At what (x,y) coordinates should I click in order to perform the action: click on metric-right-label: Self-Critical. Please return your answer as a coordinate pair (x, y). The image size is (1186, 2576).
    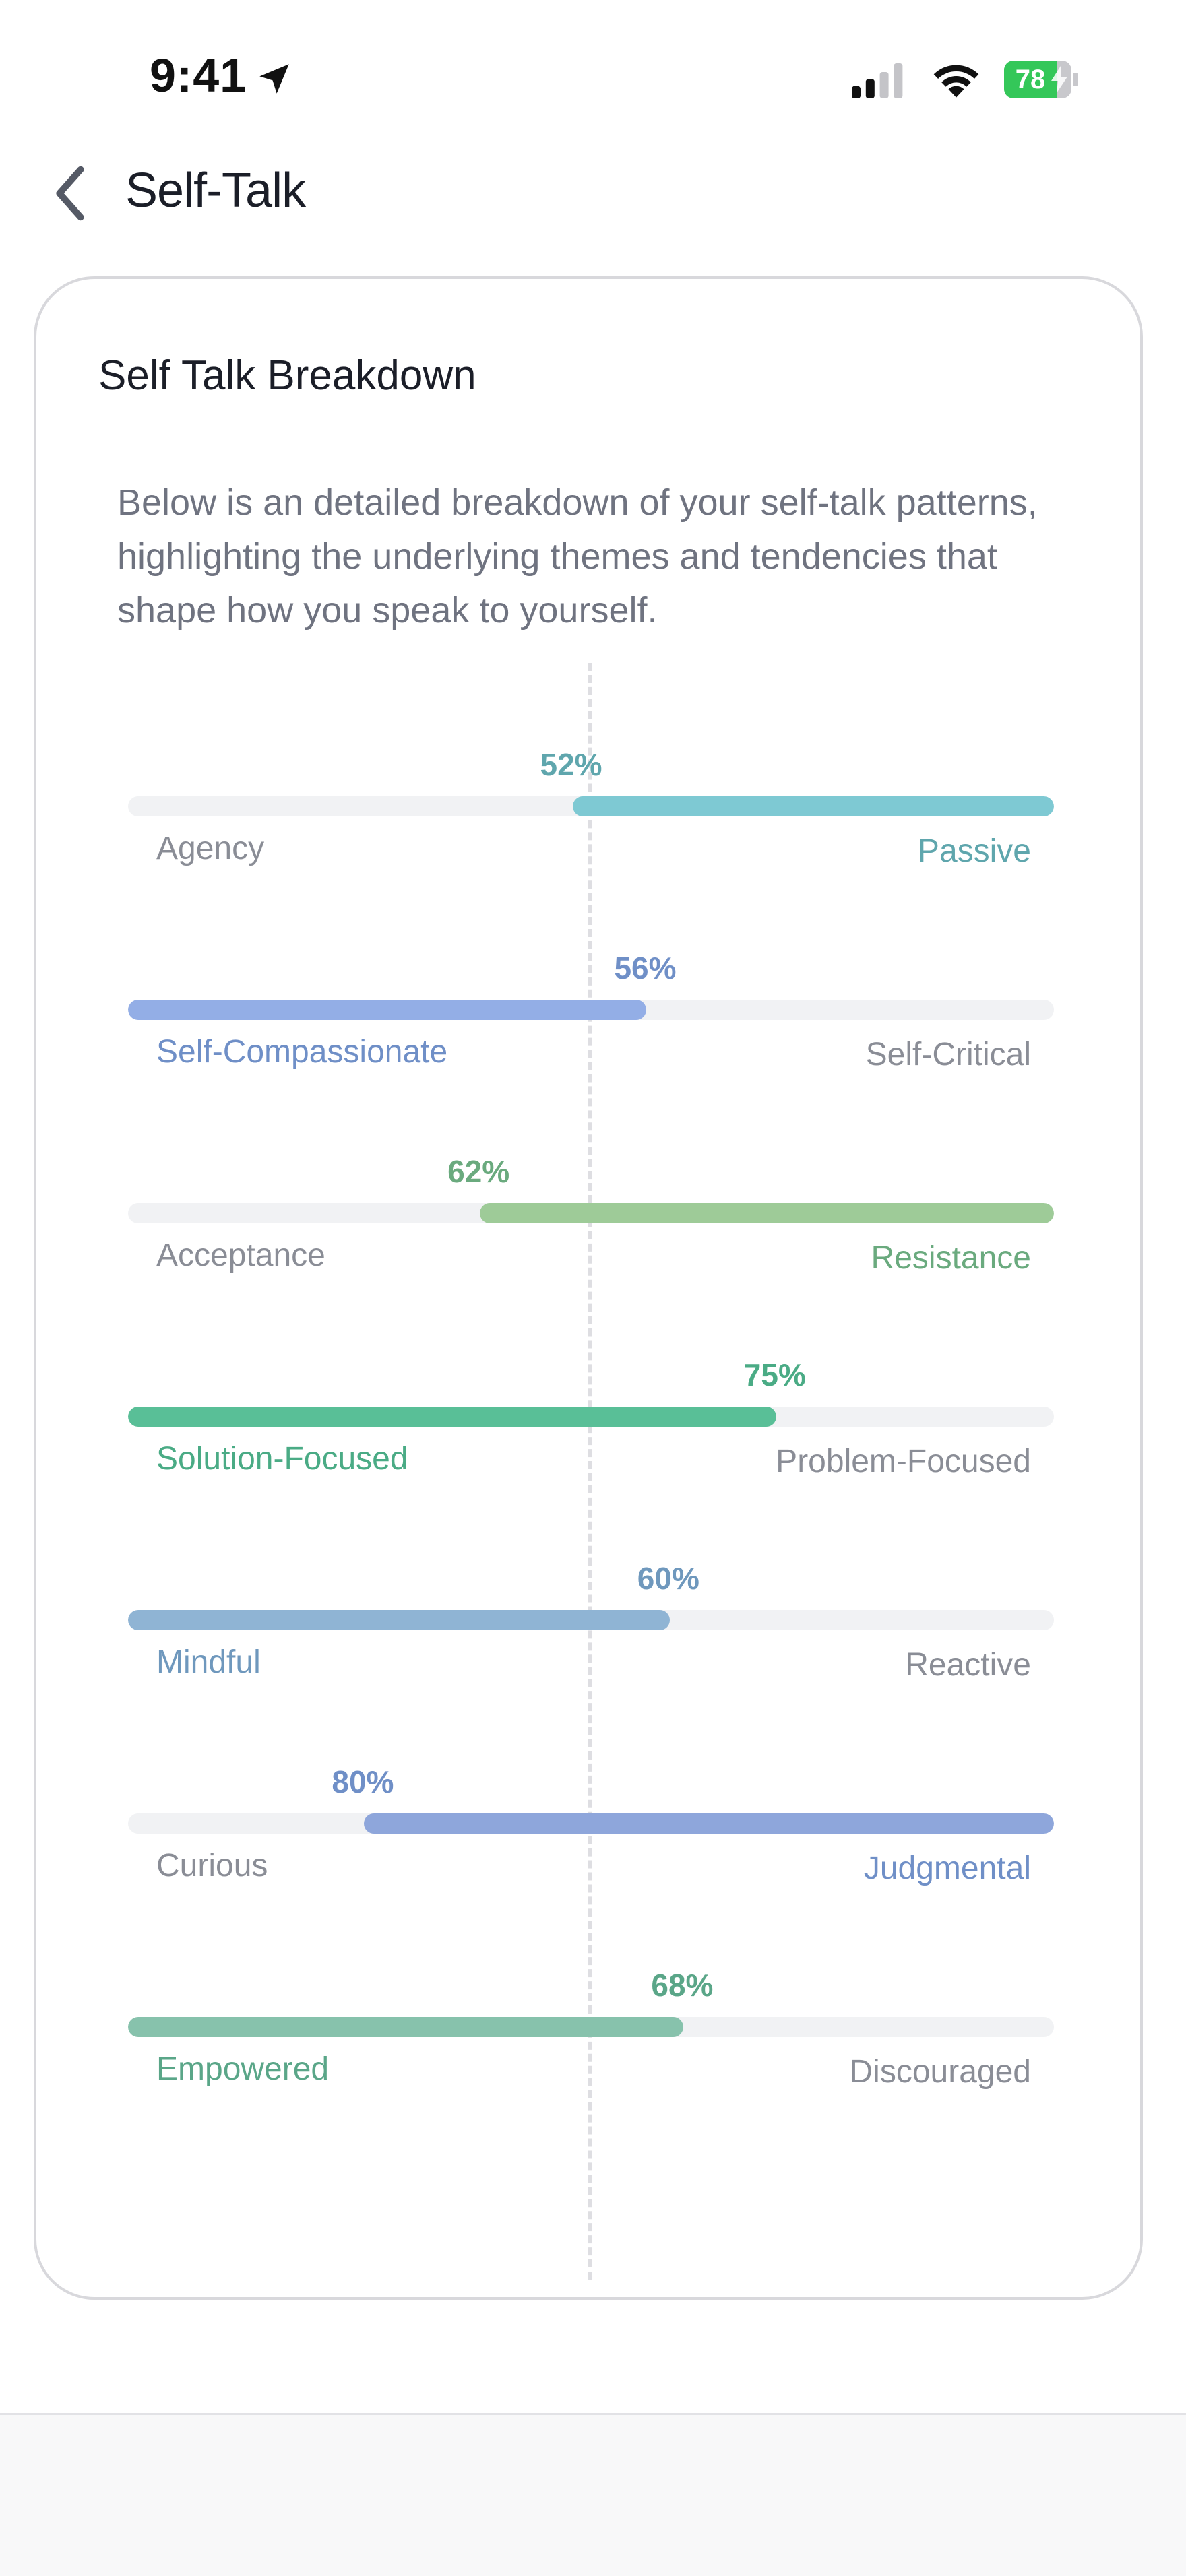
    Looking at the image, I should click on (948, 1055).